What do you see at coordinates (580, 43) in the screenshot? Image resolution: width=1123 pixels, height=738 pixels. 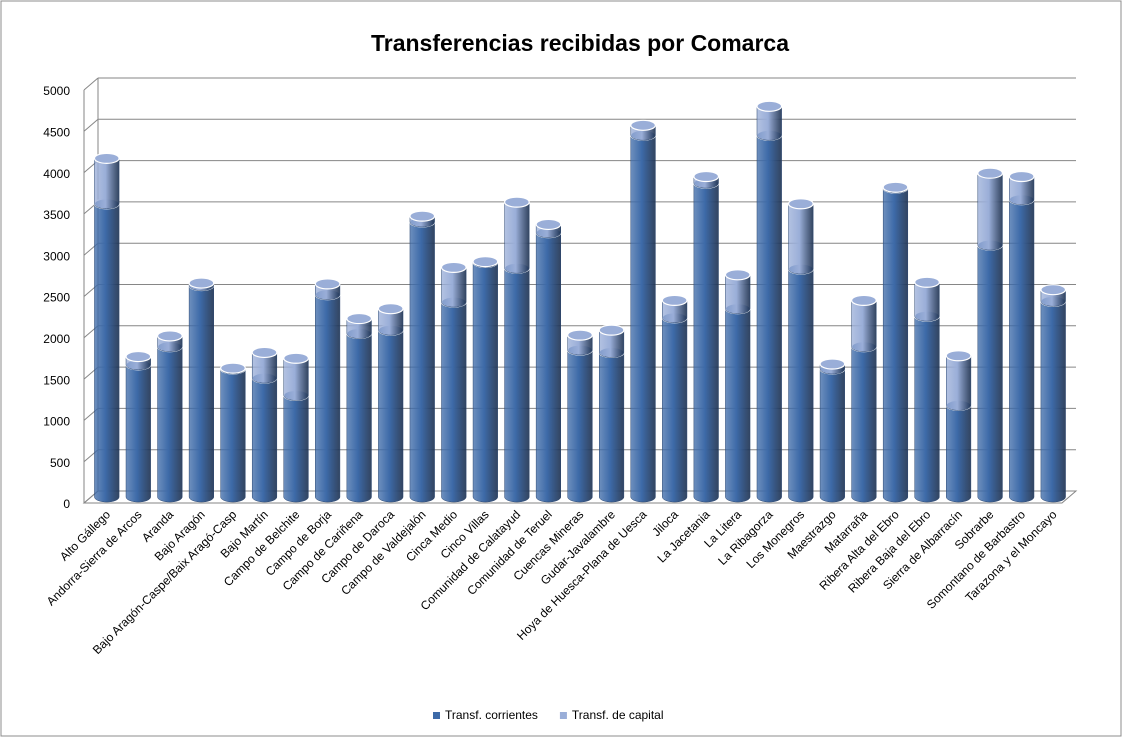 I see `chart-title: Transferencias recibidas por Comarca` at bounding box center [580, 43].